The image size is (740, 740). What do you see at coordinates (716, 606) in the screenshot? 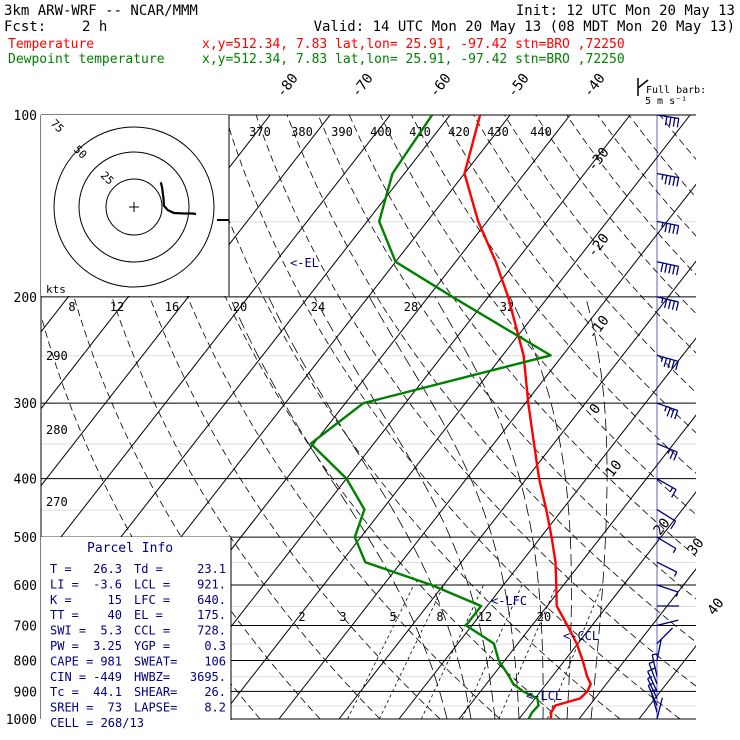
I see `isotherm-label: 40` at bounding box center [716, 606].